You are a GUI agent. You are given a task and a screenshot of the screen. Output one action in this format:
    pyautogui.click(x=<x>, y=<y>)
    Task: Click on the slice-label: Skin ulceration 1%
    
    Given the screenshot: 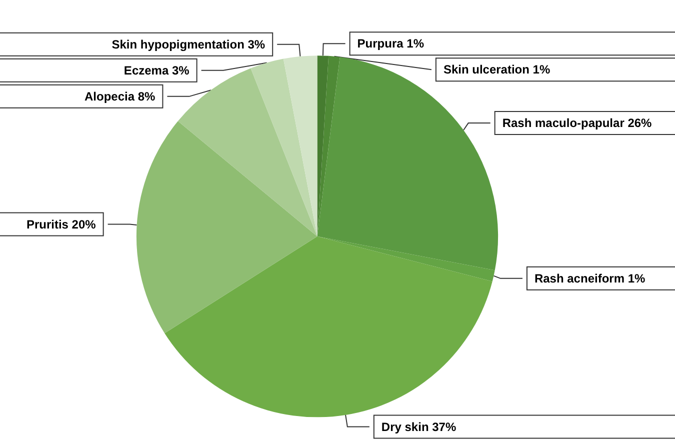 What is the action you would take?
    pyautogui.click(x=496, y=69)
    